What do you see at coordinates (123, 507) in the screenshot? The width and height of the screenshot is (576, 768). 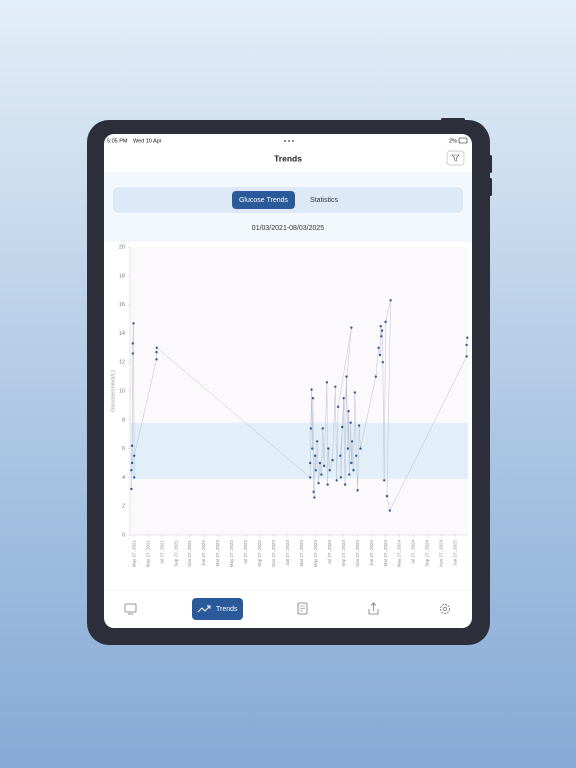 I see `y-tick-label: 2` at bounding box center [123, 507].